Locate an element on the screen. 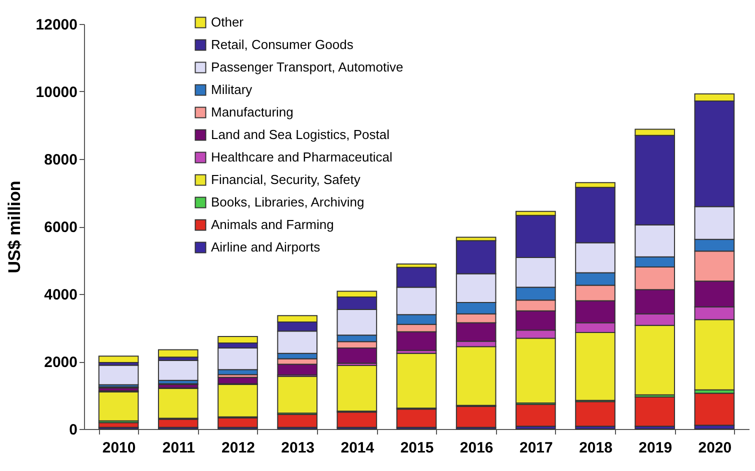 The width and height of the screenshot is (755, 471). x-tick-label: 2015 is located at coordinates (417, 448).